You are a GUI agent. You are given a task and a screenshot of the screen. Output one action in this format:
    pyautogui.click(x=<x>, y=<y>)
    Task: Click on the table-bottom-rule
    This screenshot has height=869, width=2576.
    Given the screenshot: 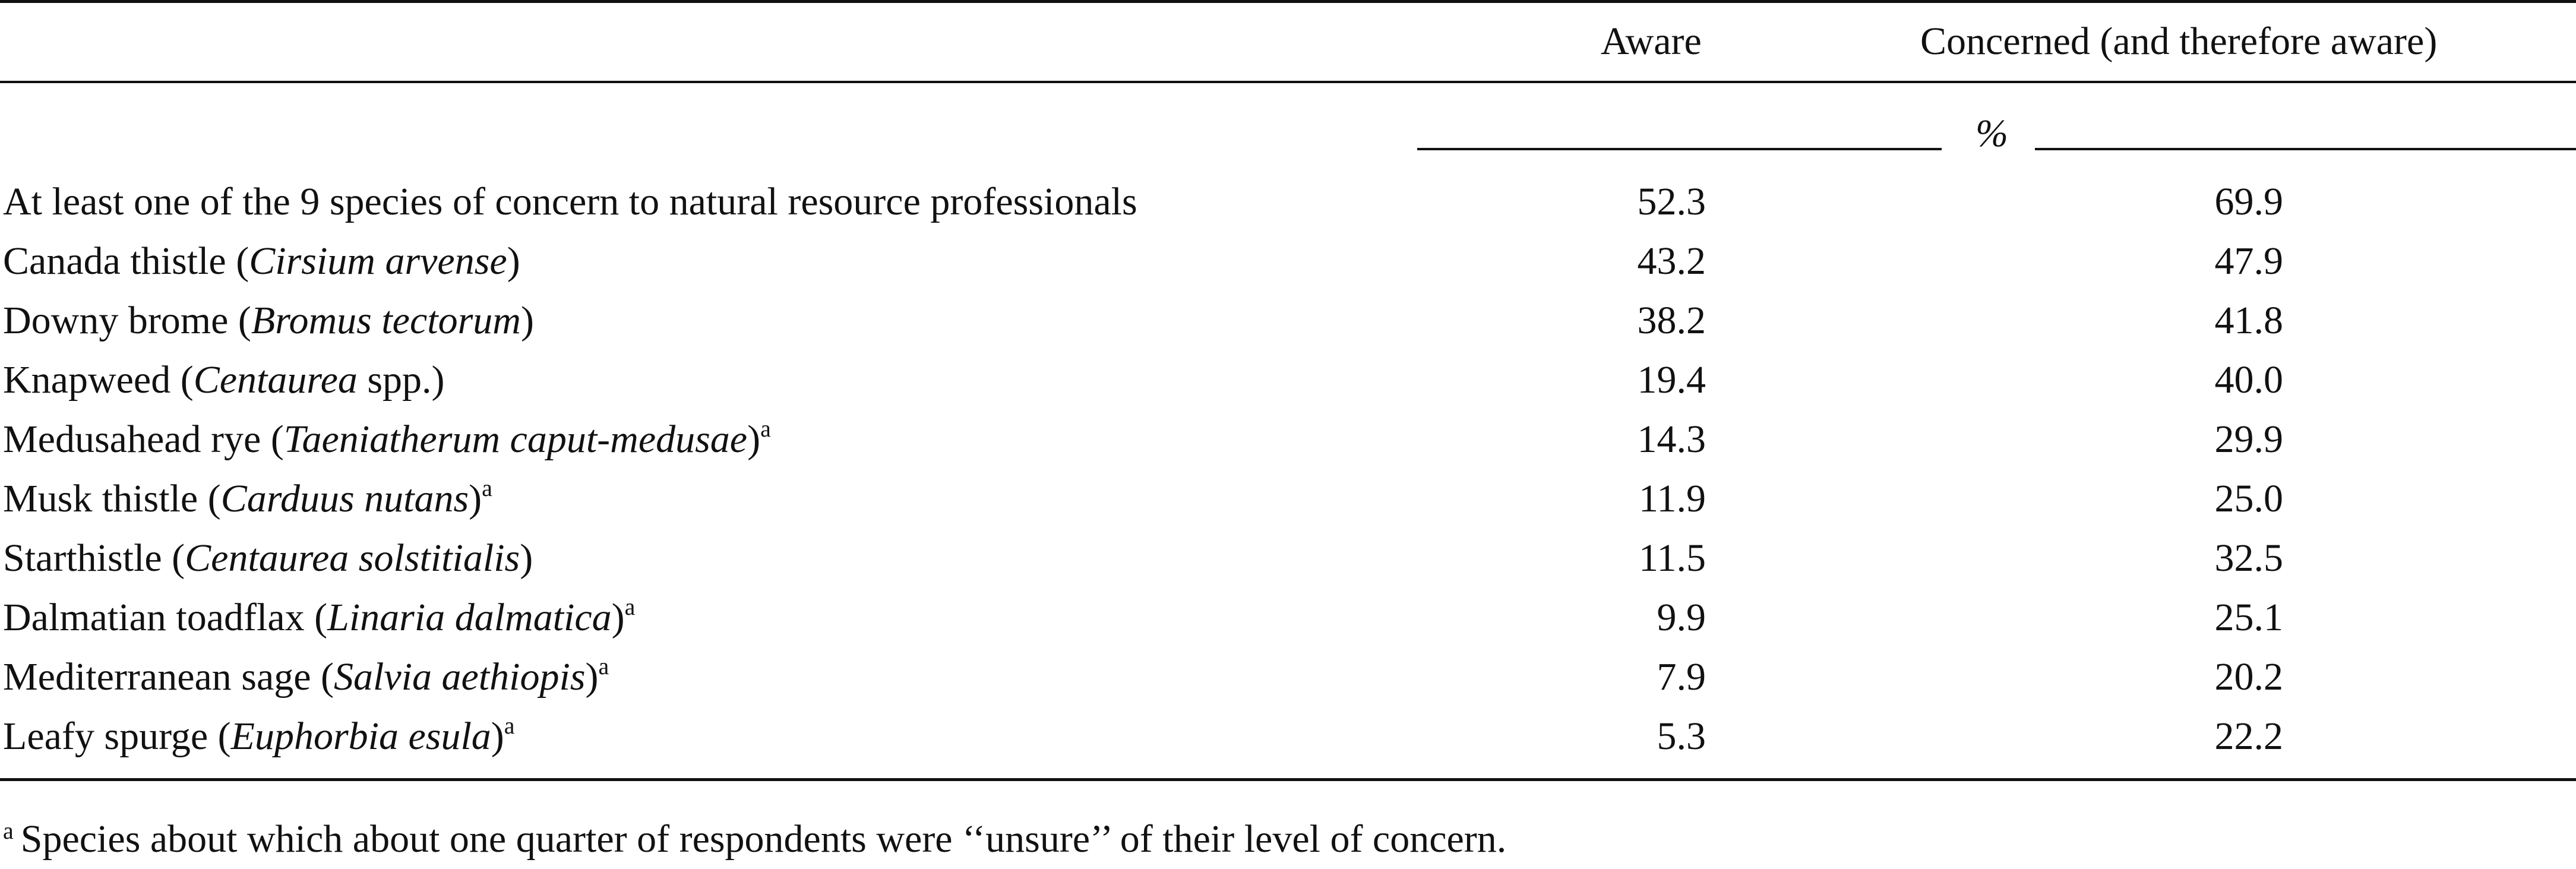 What is the action you would take?
    pyautogui.click(x=1288, y=780)
    